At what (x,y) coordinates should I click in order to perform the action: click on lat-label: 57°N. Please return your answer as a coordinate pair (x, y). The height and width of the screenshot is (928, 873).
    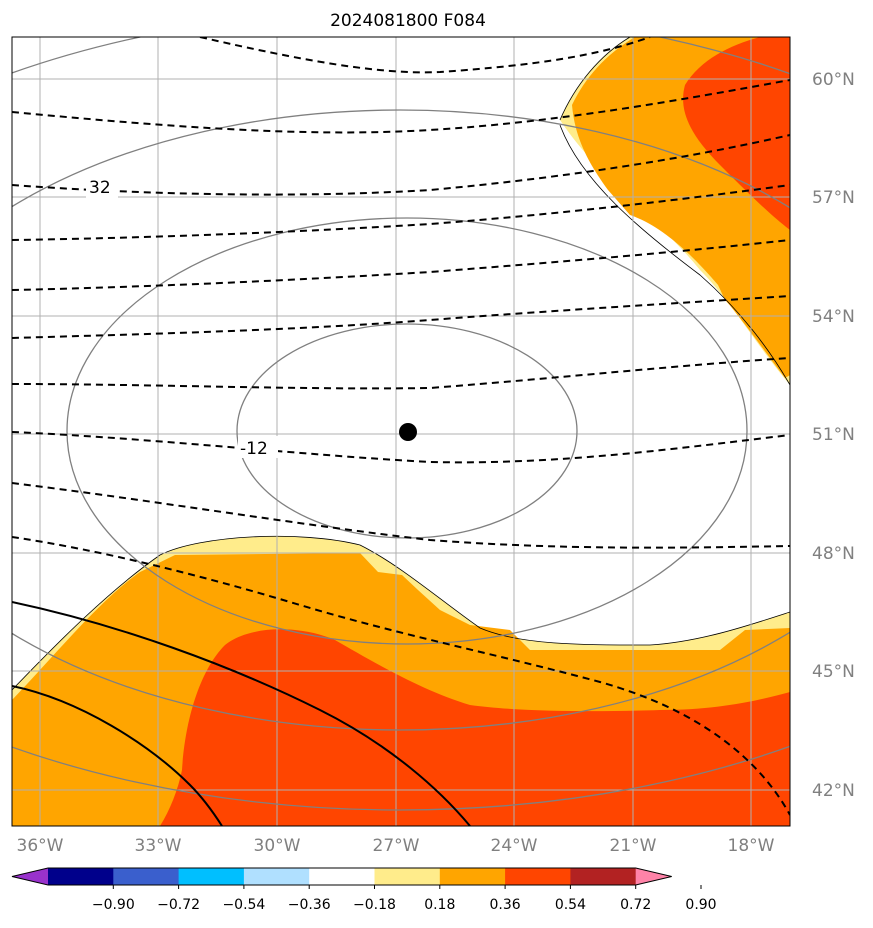
    Looking at the image, I should click on (833, 198).